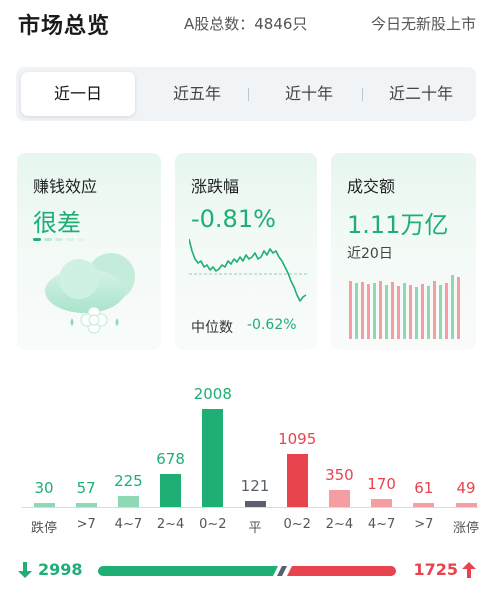 This screenshot has width=500, height=614. I want to click on distribution-baseline, so click(250, 507).